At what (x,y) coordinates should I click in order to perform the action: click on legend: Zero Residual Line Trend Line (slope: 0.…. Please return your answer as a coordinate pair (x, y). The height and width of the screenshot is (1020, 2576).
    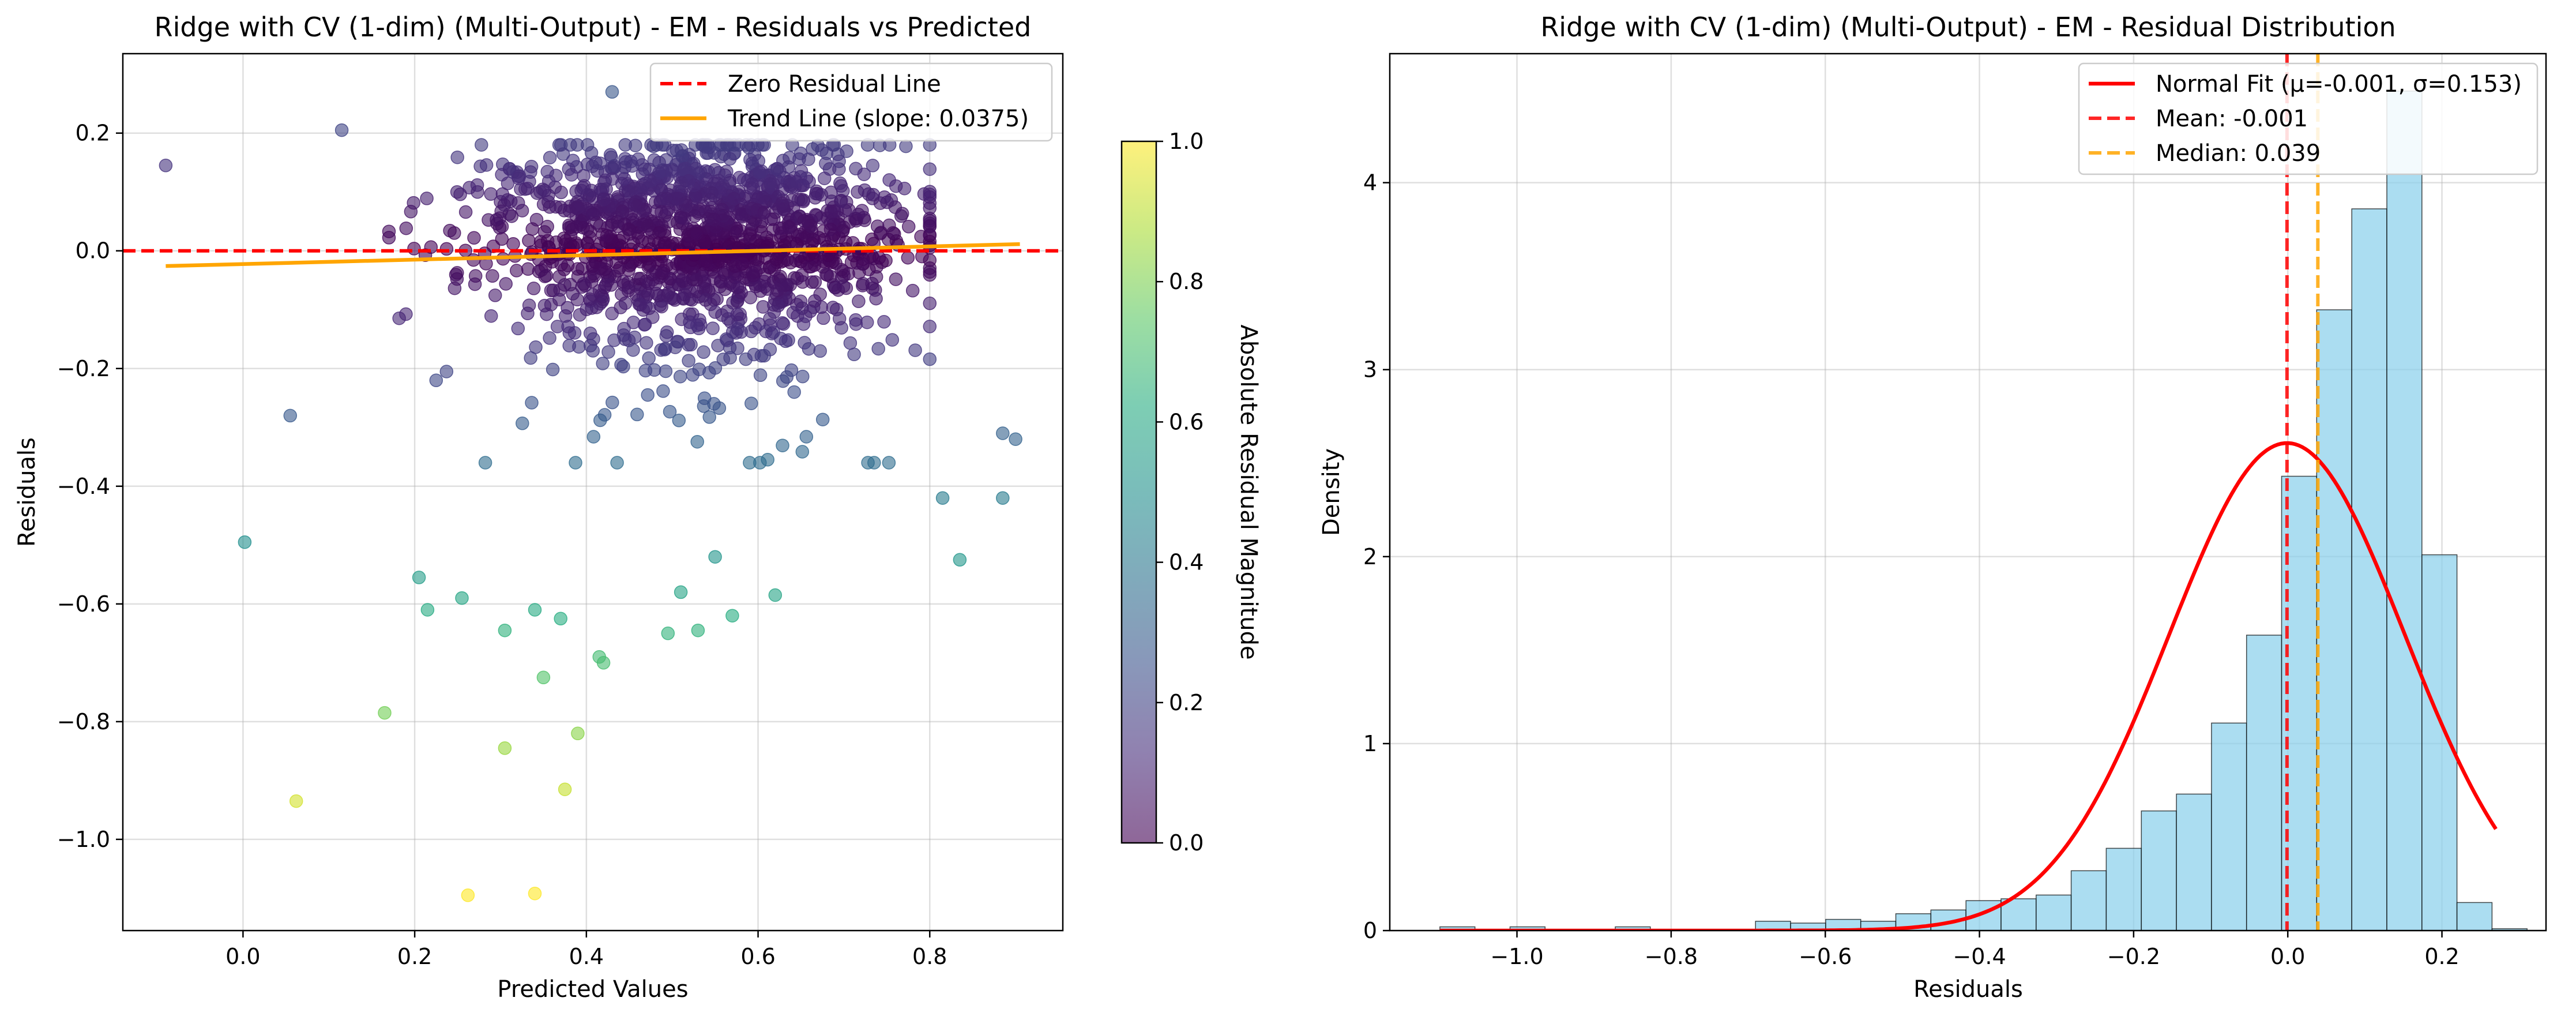
    Looking at the image, I should click on (851, 102).